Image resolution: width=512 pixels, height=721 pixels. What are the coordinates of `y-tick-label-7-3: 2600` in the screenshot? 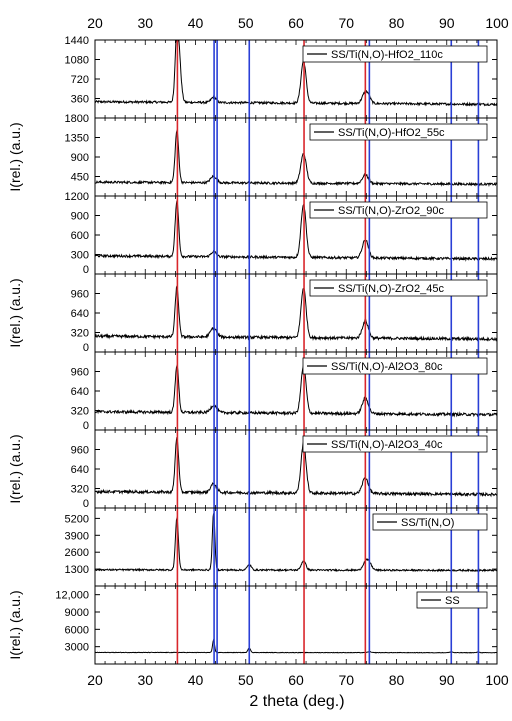 It's located at (77, 553).